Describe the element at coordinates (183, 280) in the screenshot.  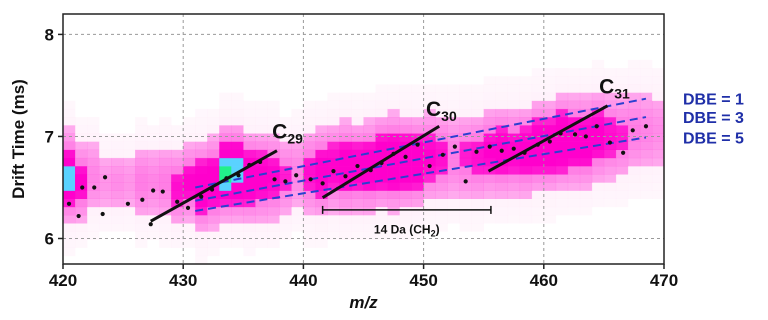
I see `x-tick-label: 430` at that location.